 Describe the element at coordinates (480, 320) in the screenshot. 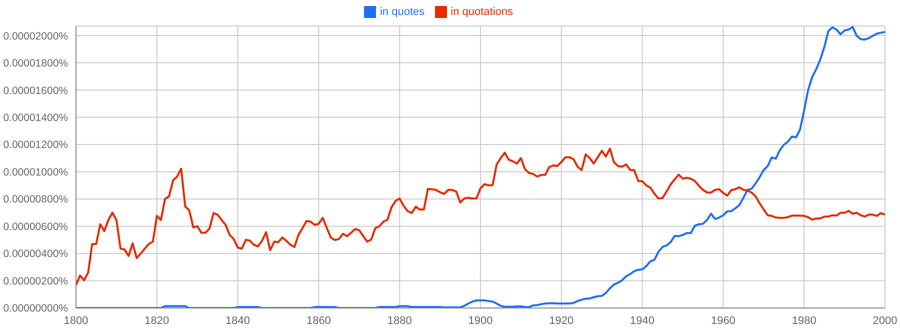

I see `x-tick-label: 1900` at that location.